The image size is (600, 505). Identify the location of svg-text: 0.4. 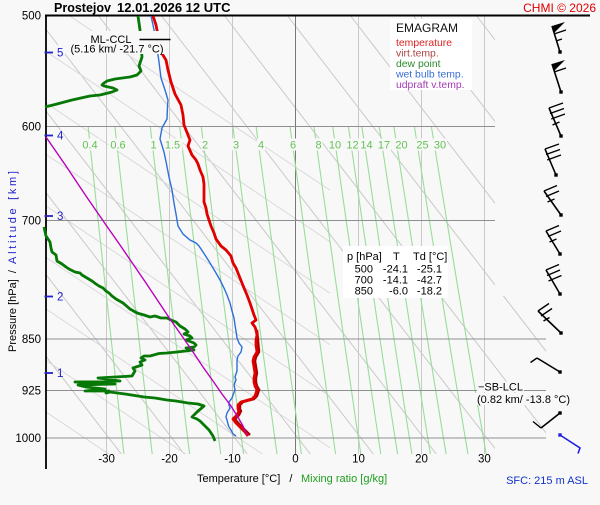
(89, 146).